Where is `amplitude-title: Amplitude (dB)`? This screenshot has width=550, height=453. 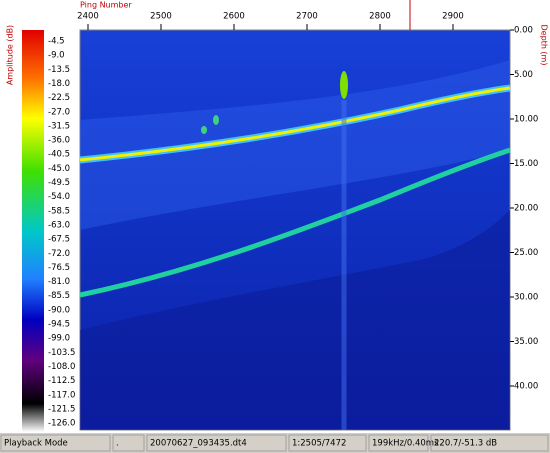 amplitude-title: Amplitude (dB) is located at coordinates (10, 55).